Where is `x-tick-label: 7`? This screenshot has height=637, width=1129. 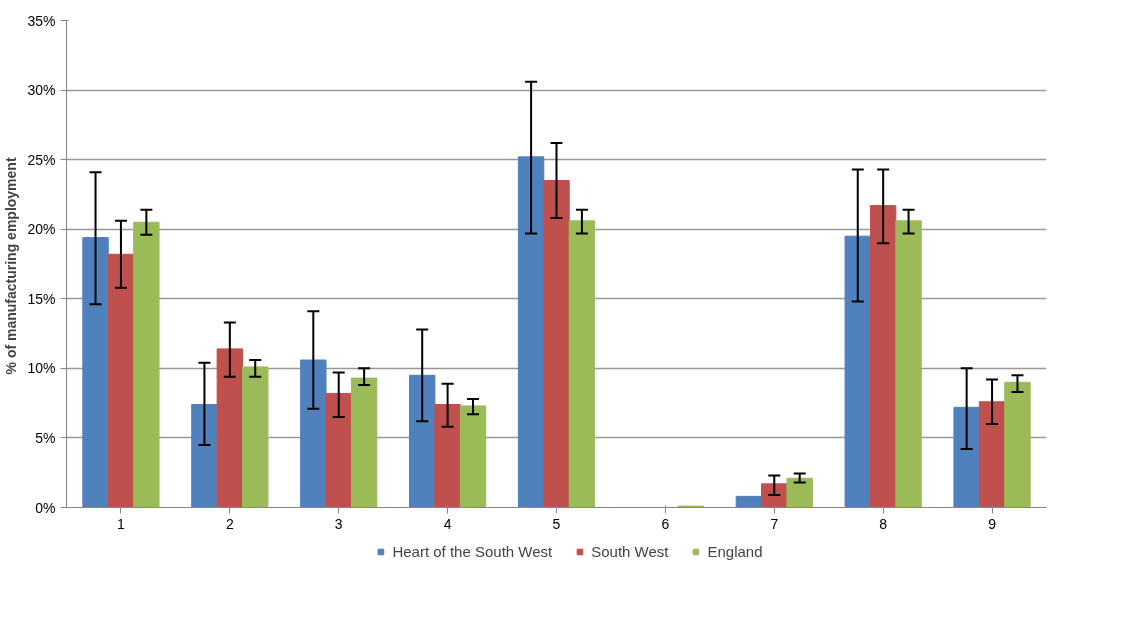 x-tick-label: 7 is located at coordinates (774, 523).